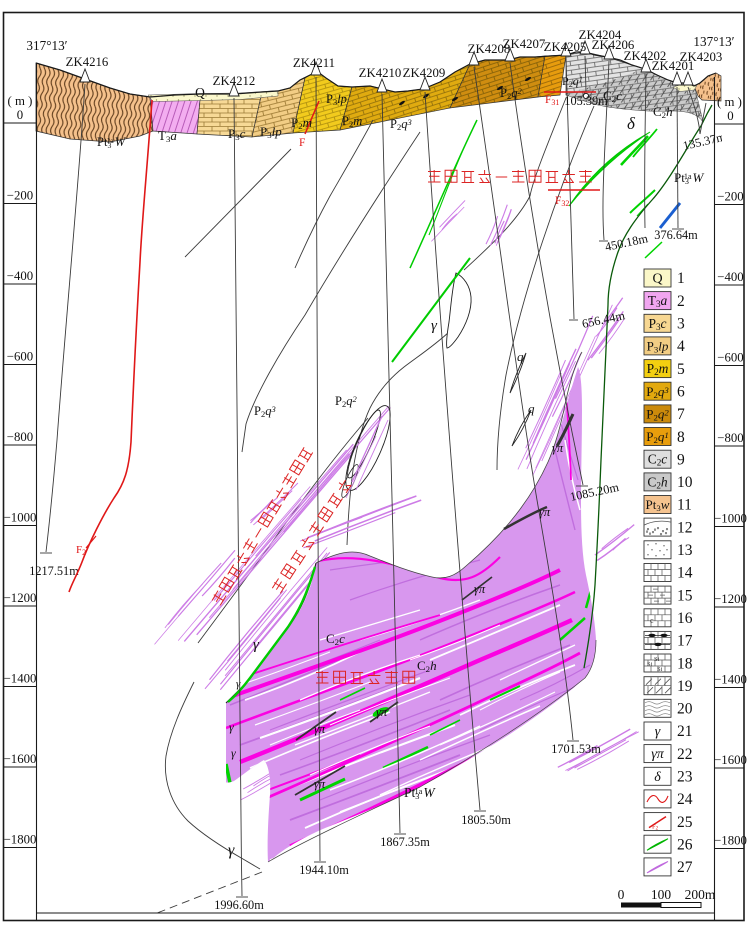 Image resolution: width=747 pixels, height=937 pixels. Describe the element at coordinates (20, 101) in the screenshot. I see `svg-text: ( m )` at that location.